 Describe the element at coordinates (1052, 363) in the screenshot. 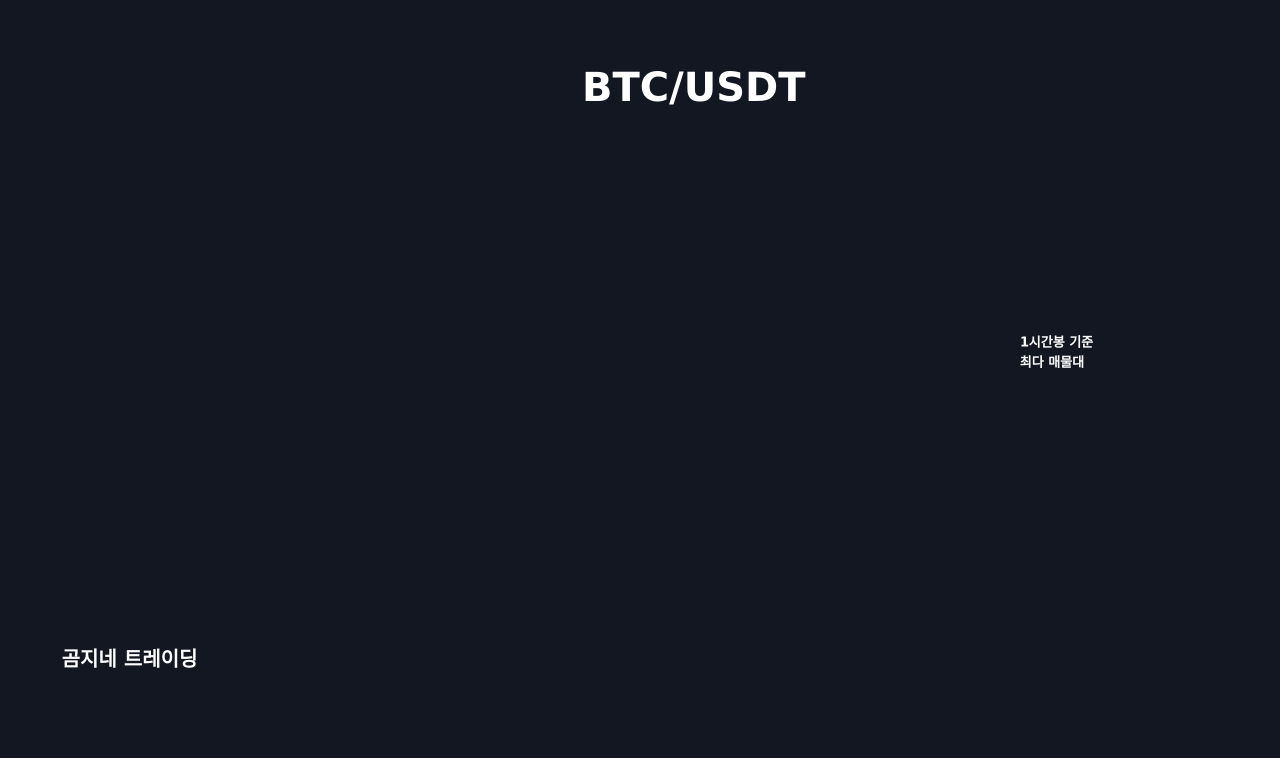

I see `annotation: 최다 매물대` at that location.